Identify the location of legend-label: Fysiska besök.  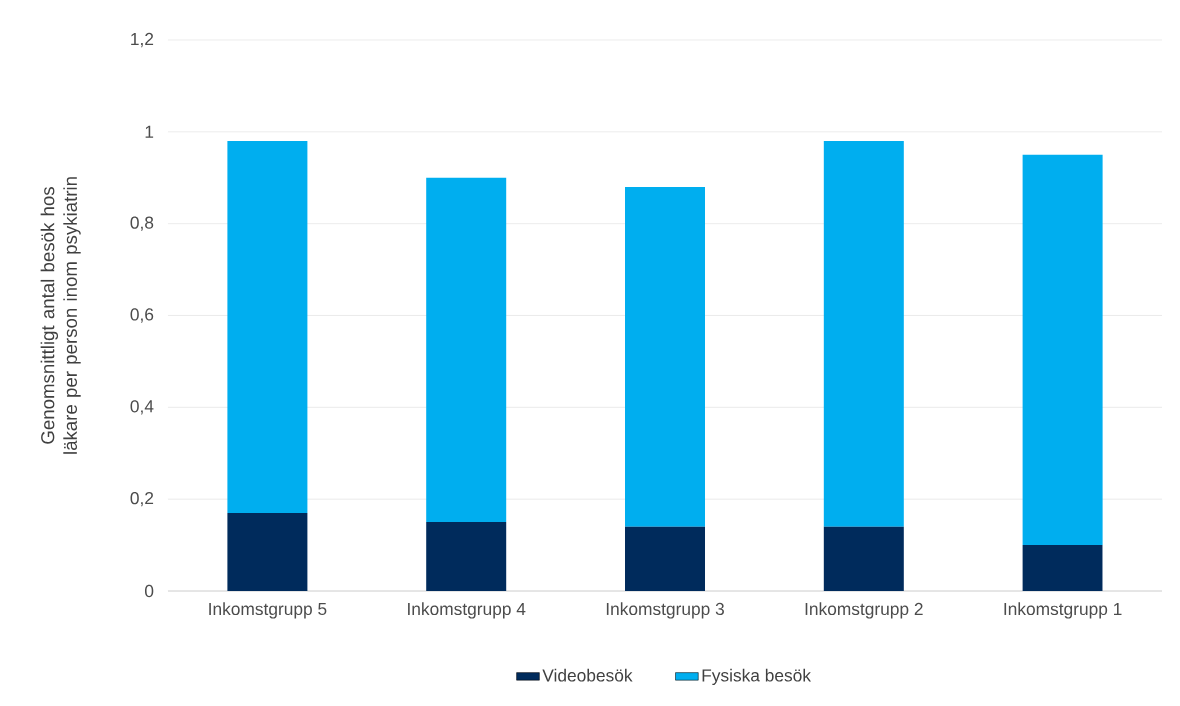
(757, 676).